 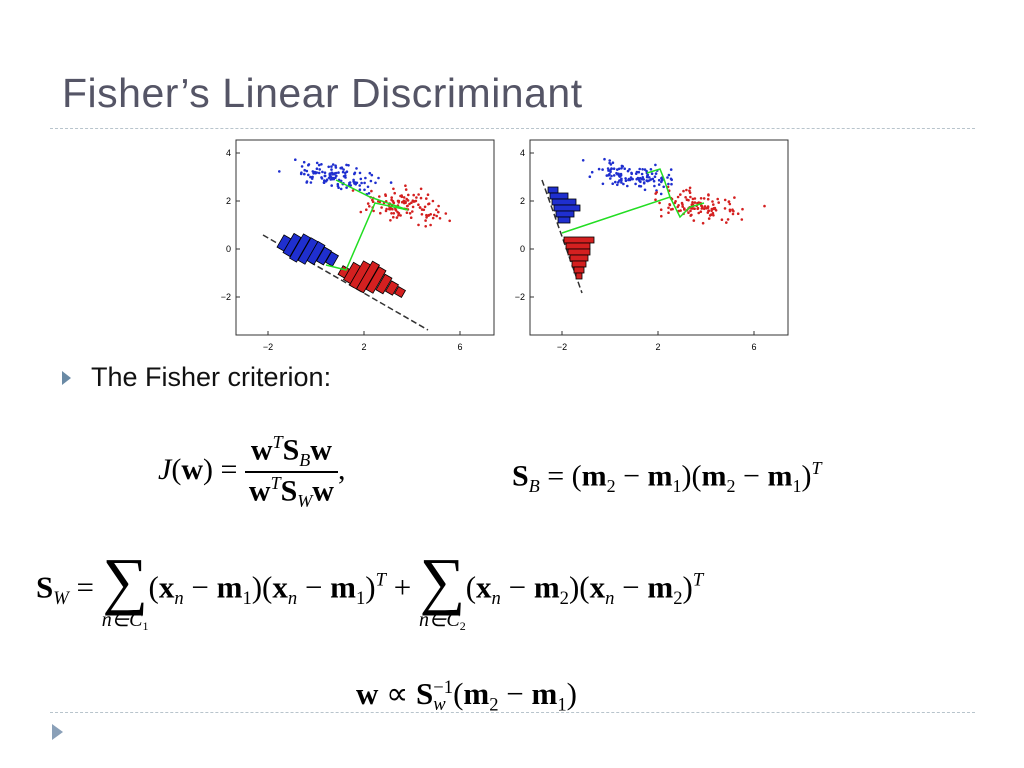 I want to click on equation-fisher-criterion: J(w) = wTSBw wTSWw,, so click(x=252, y=471).